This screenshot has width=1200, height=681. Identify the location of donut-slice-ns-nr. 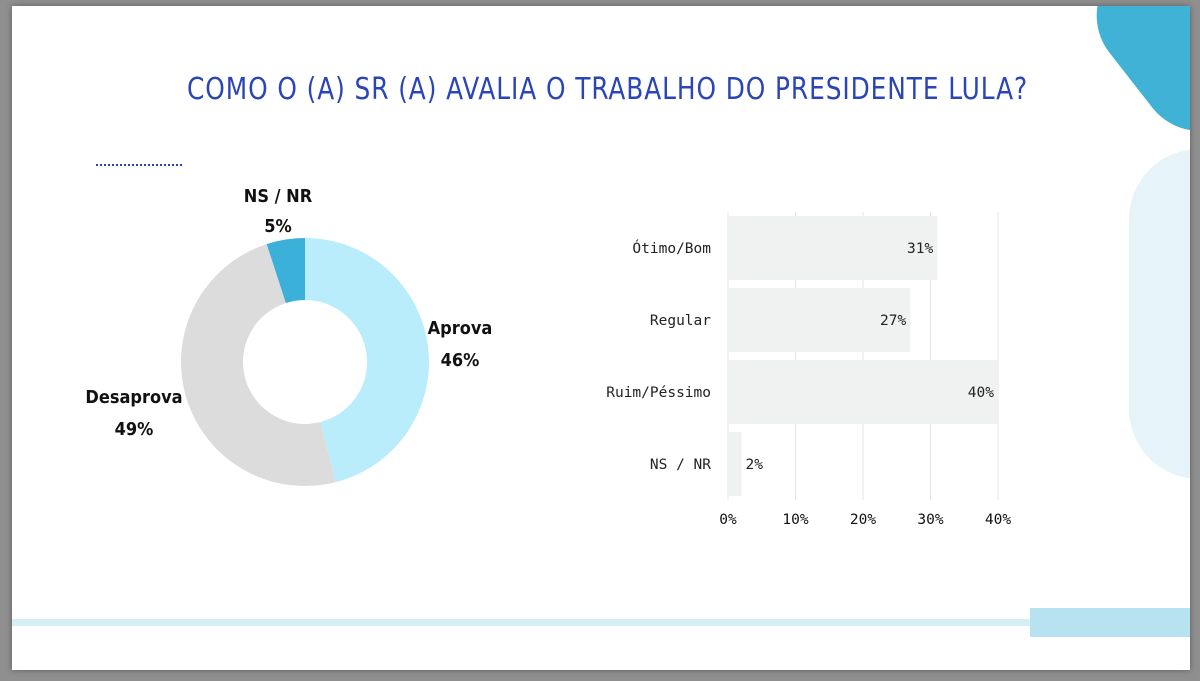
(285, 271).